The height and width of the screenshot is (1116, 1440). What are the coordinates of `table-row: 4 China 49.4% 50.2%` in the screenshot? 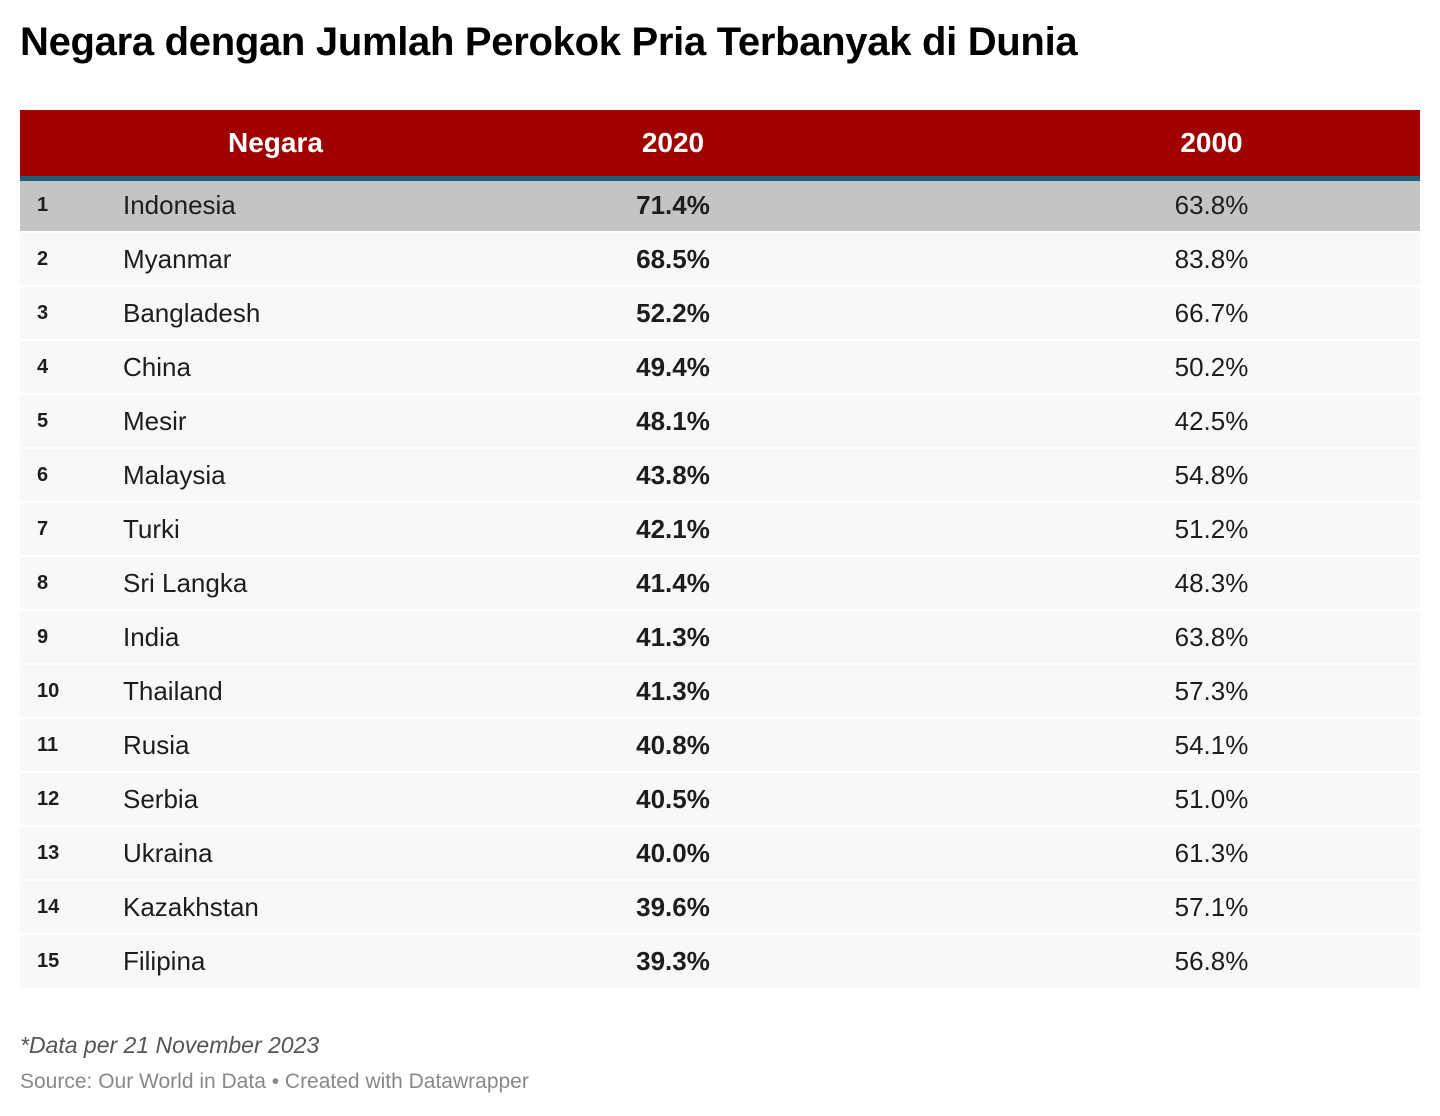 It's located at (720, 367).